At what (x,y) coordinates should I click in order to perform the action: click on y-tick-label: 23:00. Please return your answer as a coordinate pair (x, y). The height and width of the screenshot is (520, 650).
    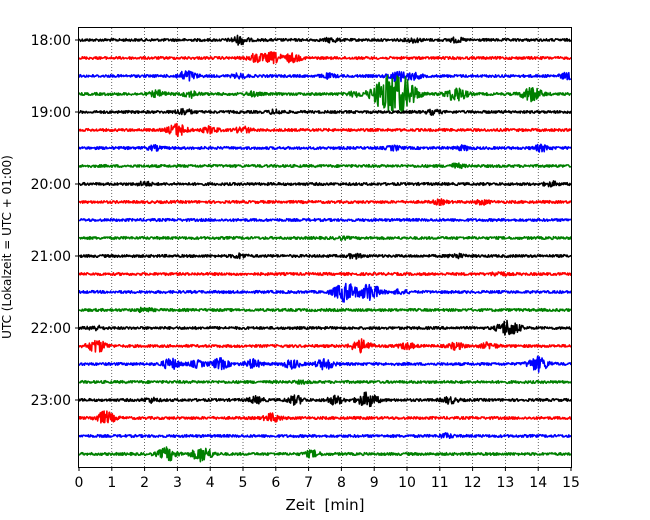
    Looking at the image, I should click on (51, 401).